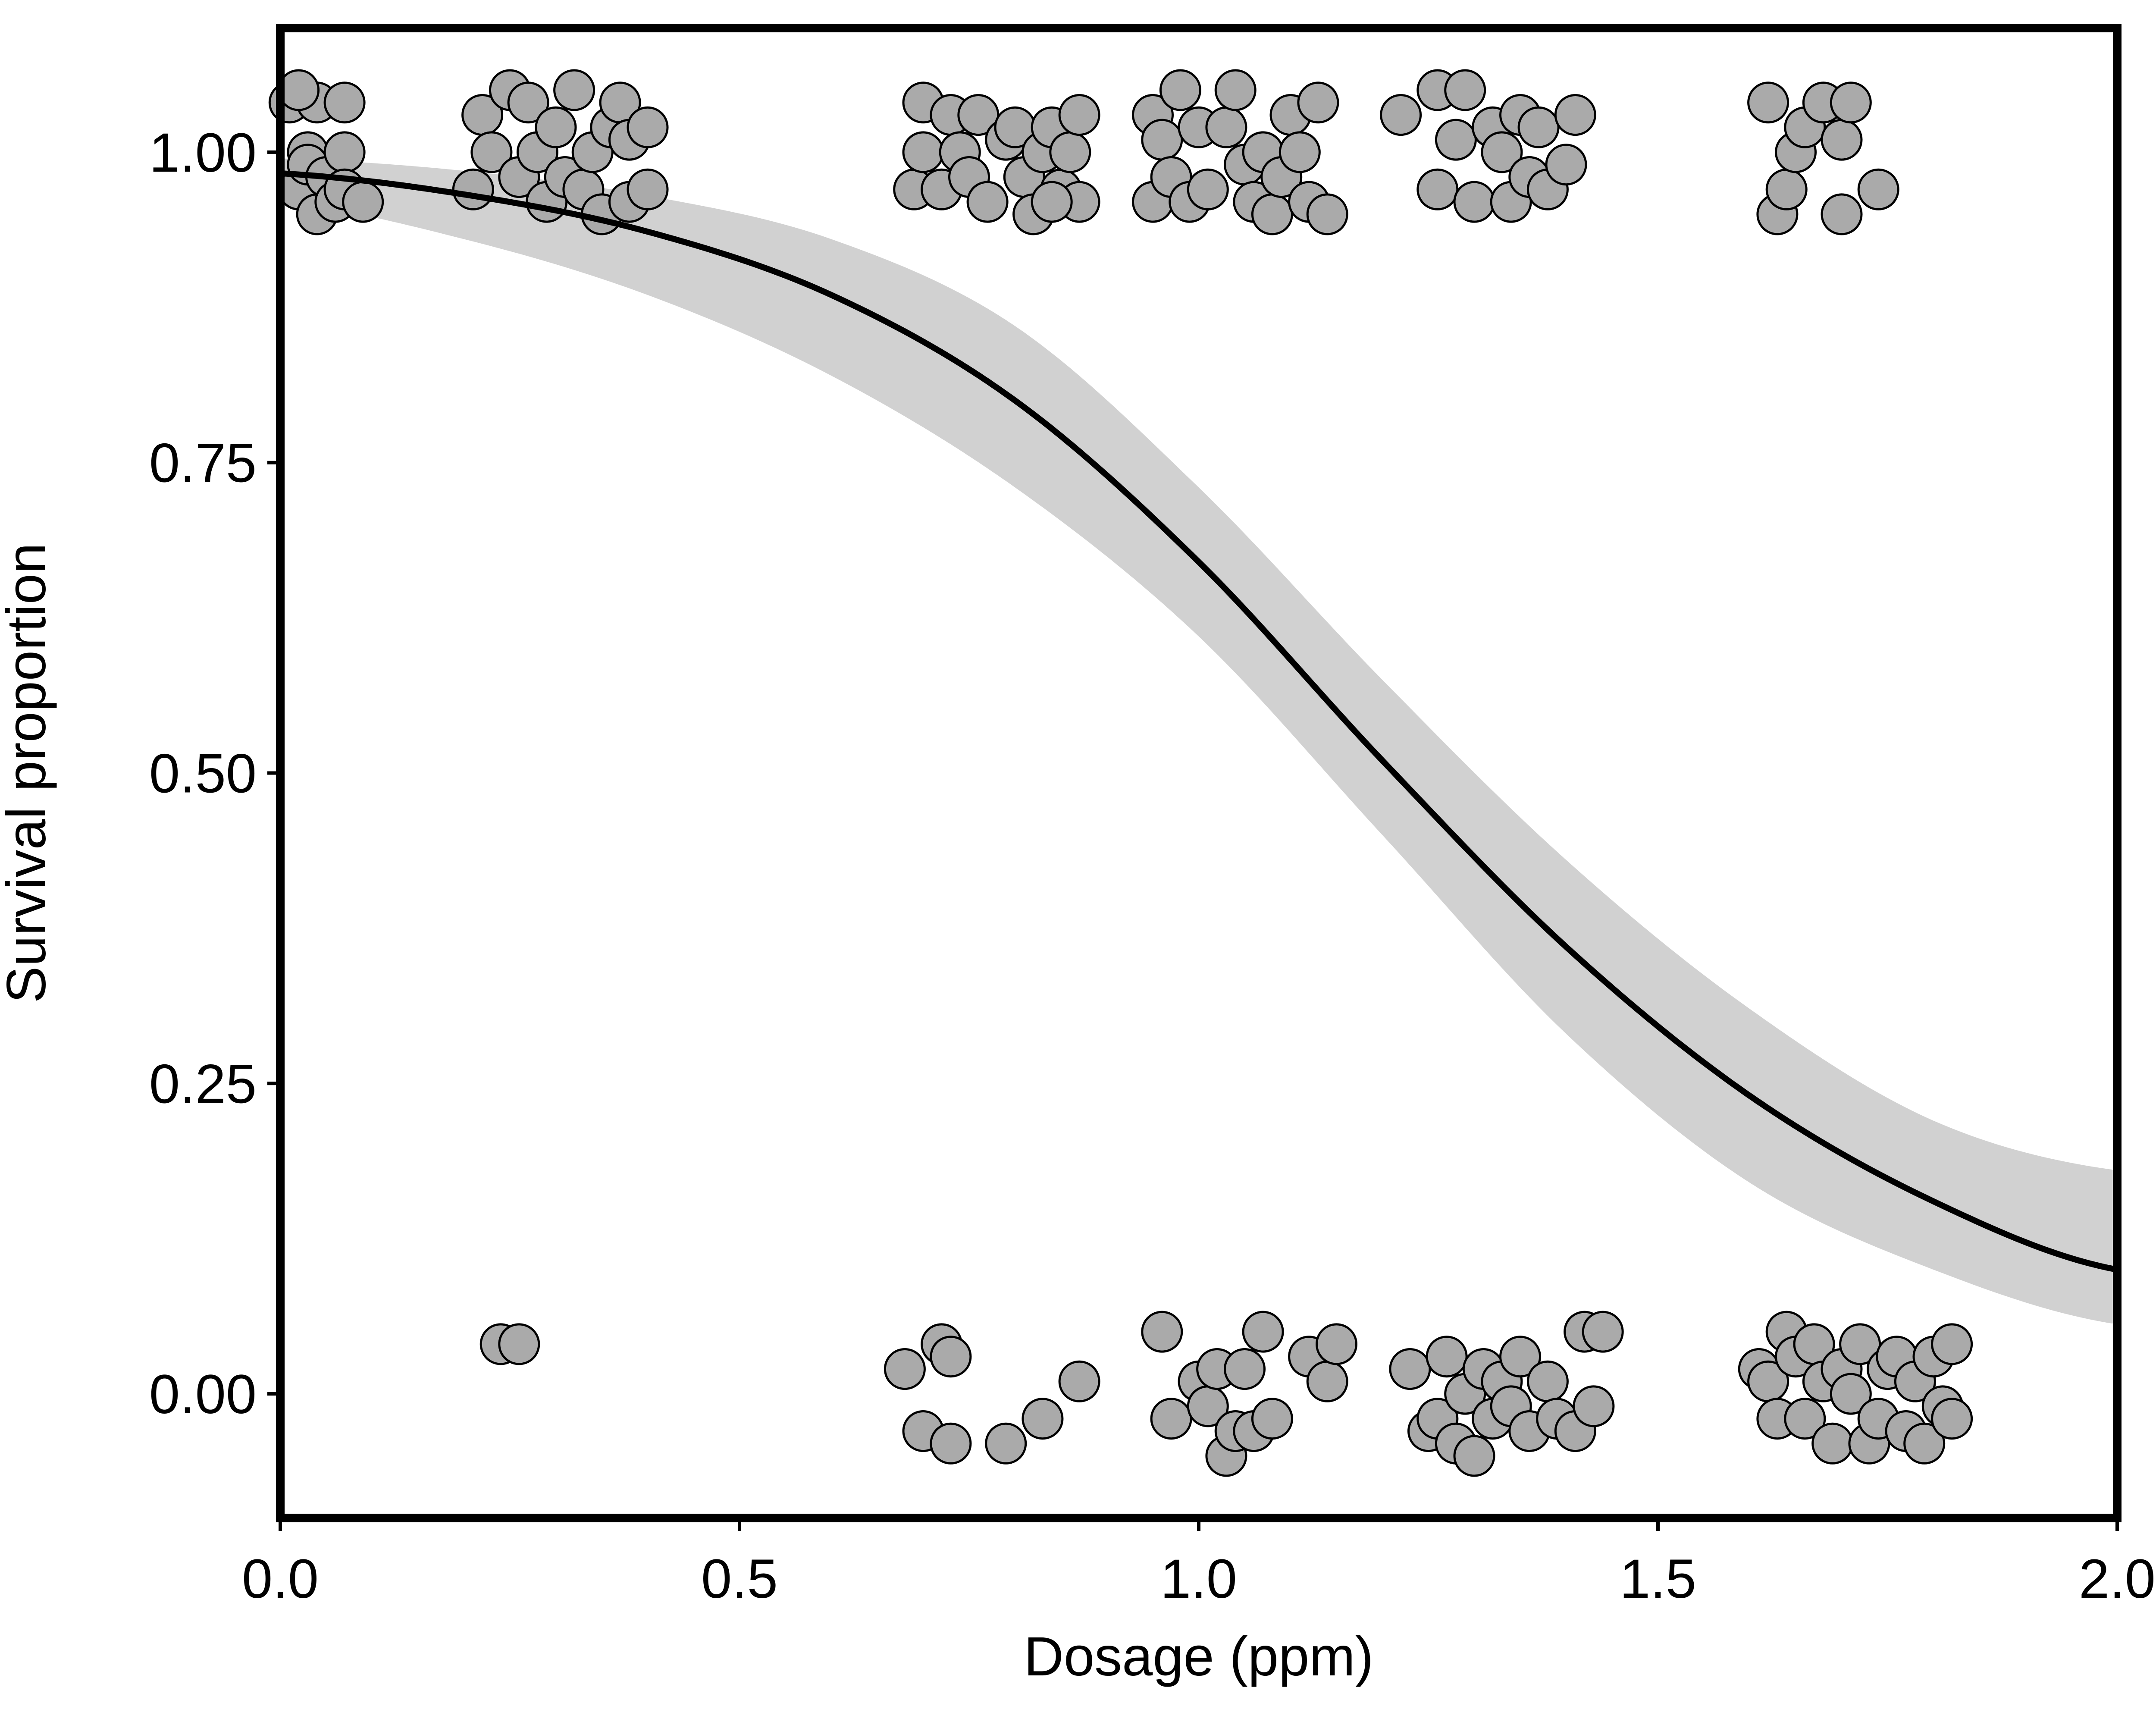 The height and width of the screenshot is (1725, 2156). What do you see at coordinates (28, 773) in the screenshot?
I see `y-axis-title: Survival proportion` at bounding box center [28, 773].